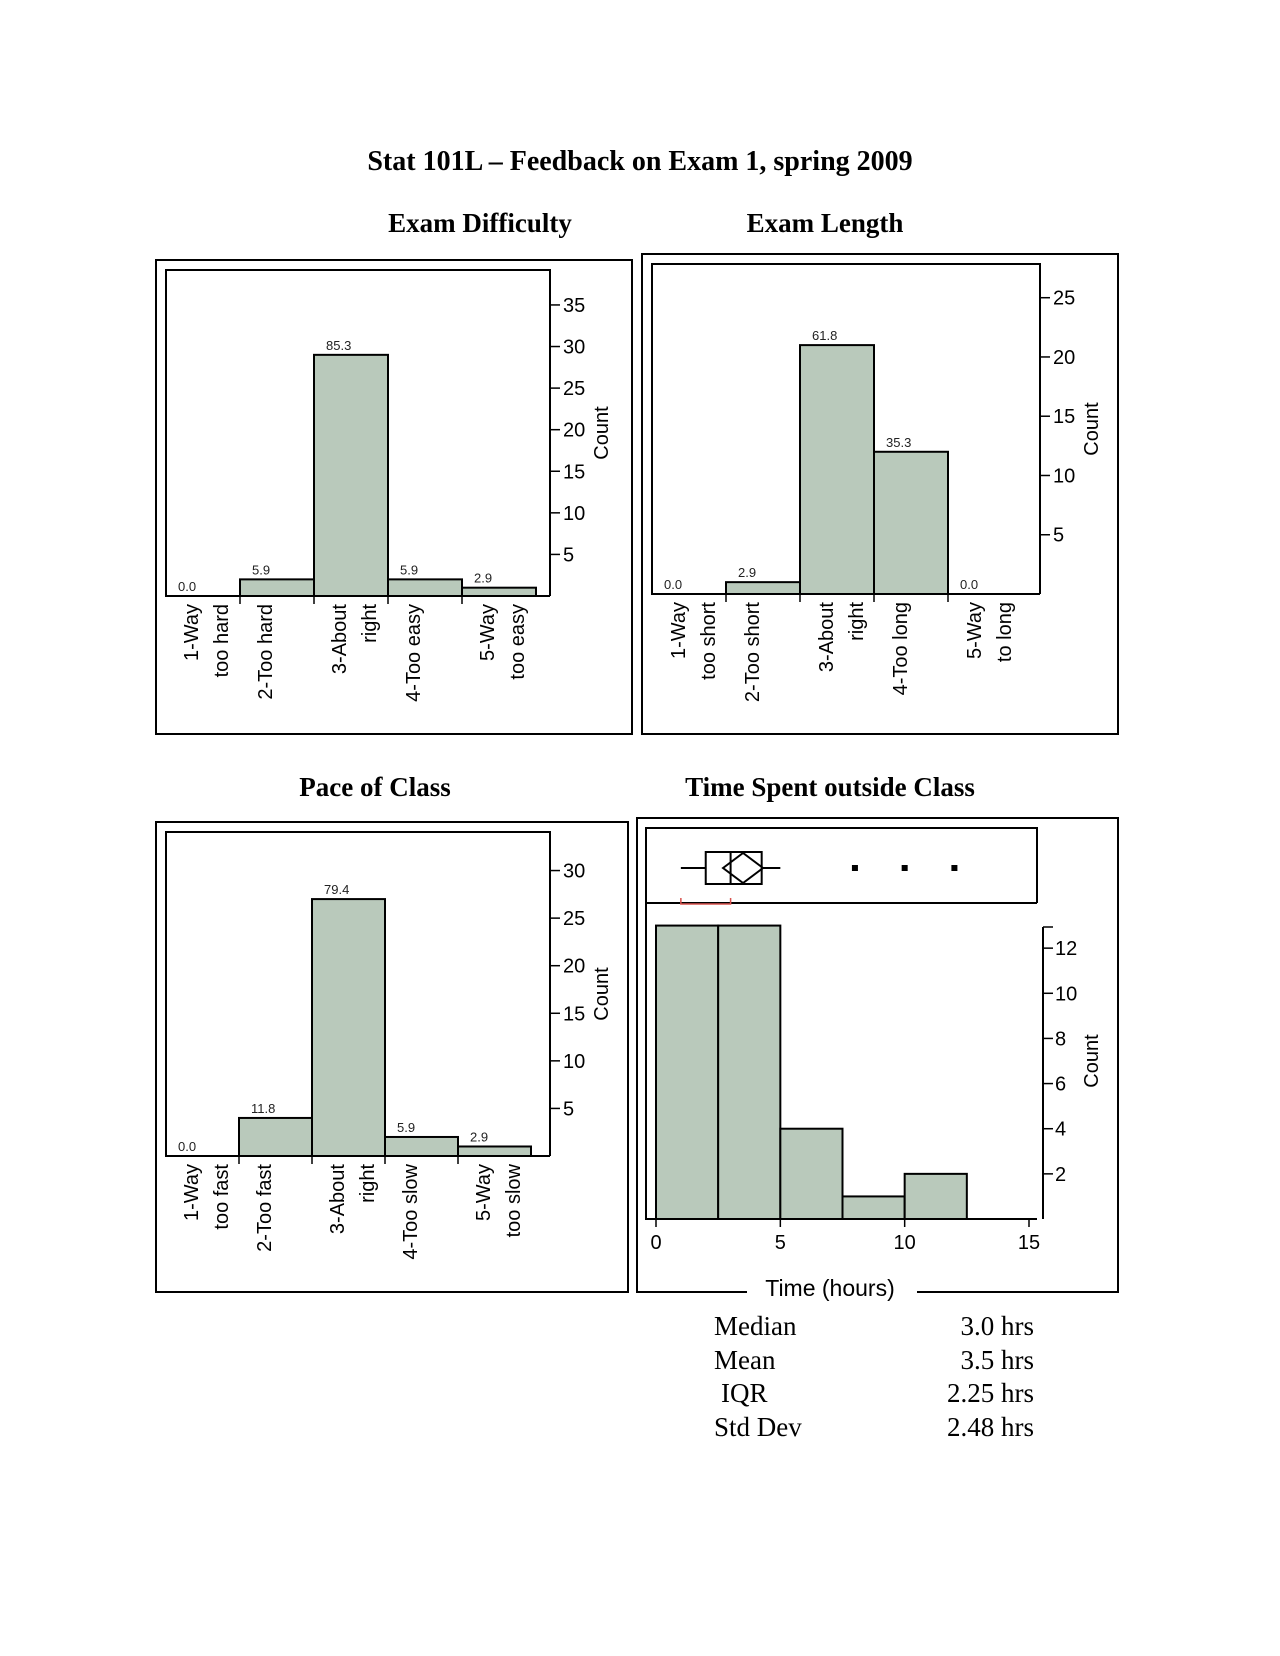  I want to click on boxplot-panel, so click(841, 865).